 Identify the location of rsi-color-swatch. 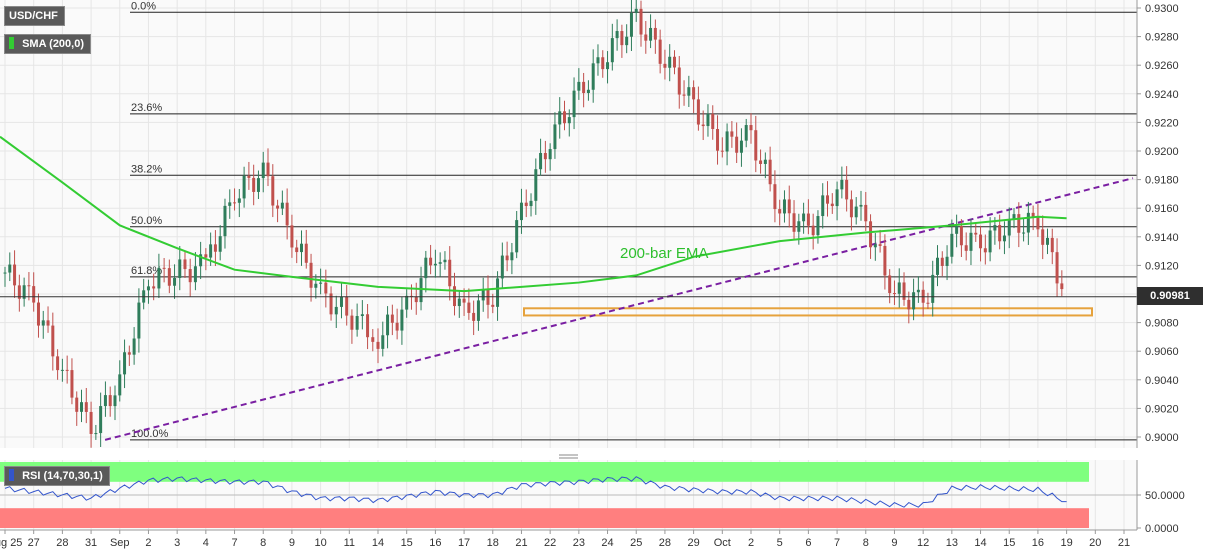
(11, 475).